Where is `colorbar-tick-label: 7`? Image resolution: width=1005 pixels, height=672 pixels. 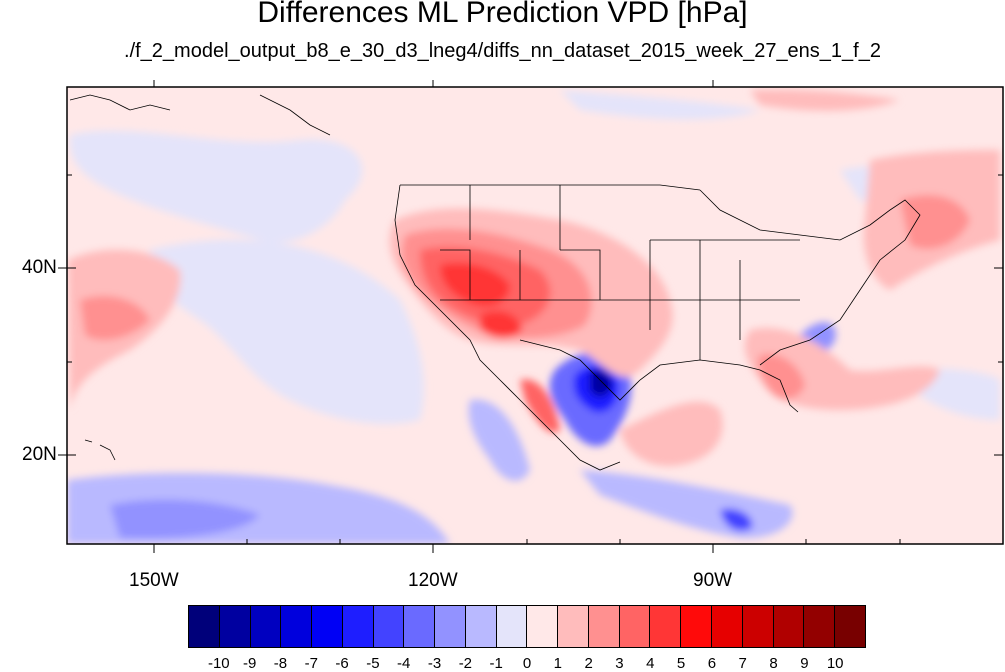 colorbar-tick-label: 7 is located at coordinates (742, 663).